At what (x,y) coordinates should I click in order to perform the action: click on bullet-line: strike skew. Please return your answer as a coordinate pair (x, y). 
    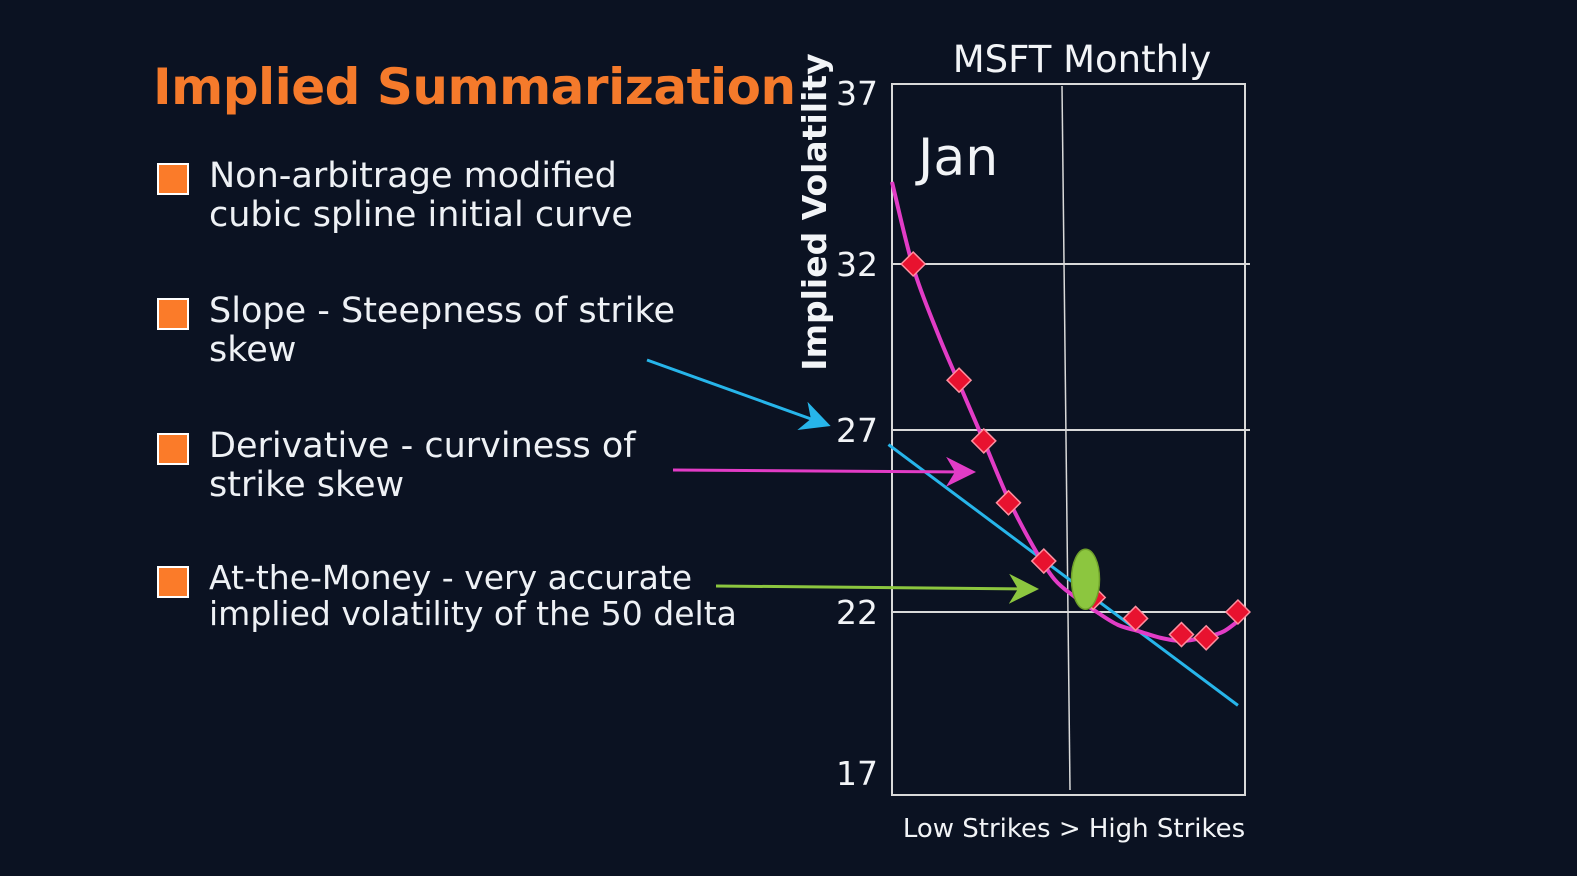
    Looking at the image, I should click on (307, 485).